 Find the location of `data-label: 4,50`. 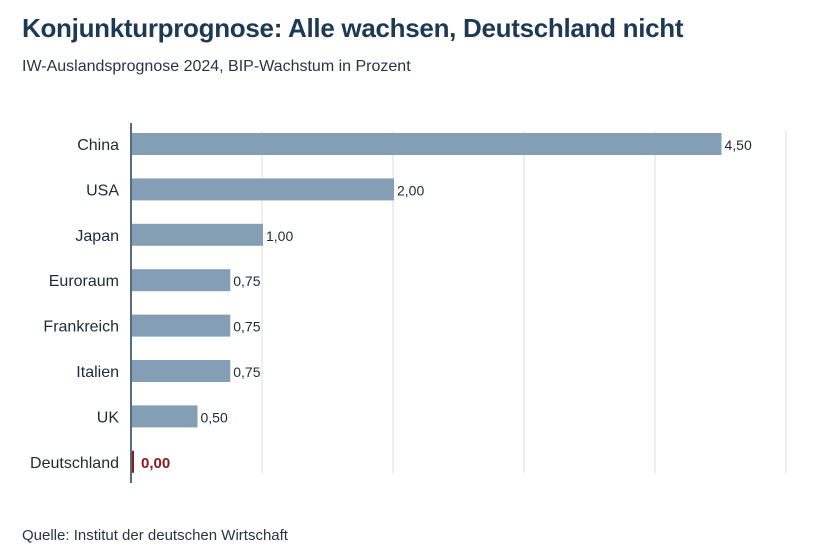

data-label: 4,50 is located at coordinates (738, 145).